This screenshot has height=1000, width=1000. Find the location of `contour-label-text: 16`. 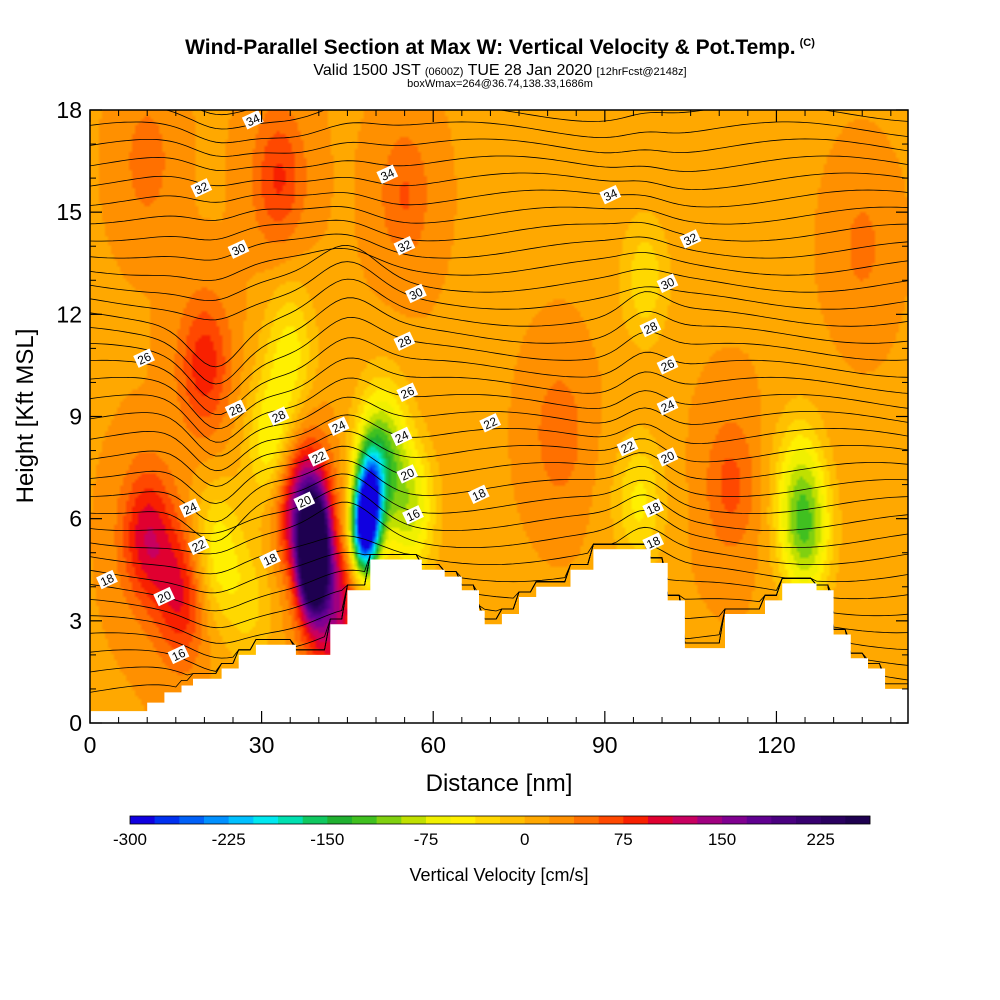

contour-label-text: 16 is located at coordinates (413, 515).